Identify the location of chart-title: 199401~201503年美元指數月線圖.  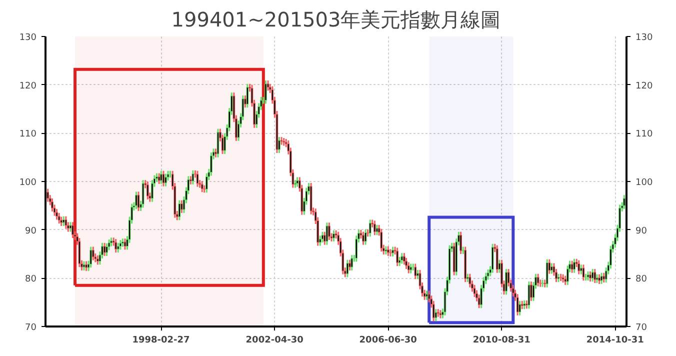
(336, 20).